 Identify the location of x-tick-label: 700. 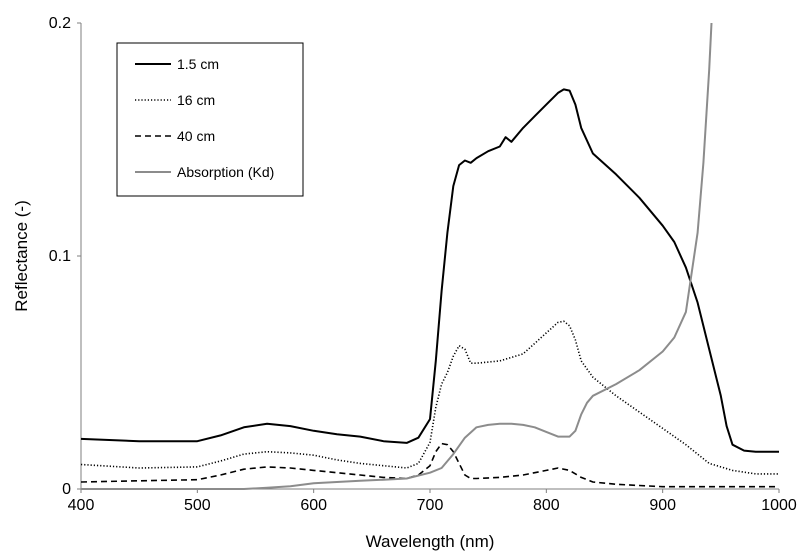
(430, 505).